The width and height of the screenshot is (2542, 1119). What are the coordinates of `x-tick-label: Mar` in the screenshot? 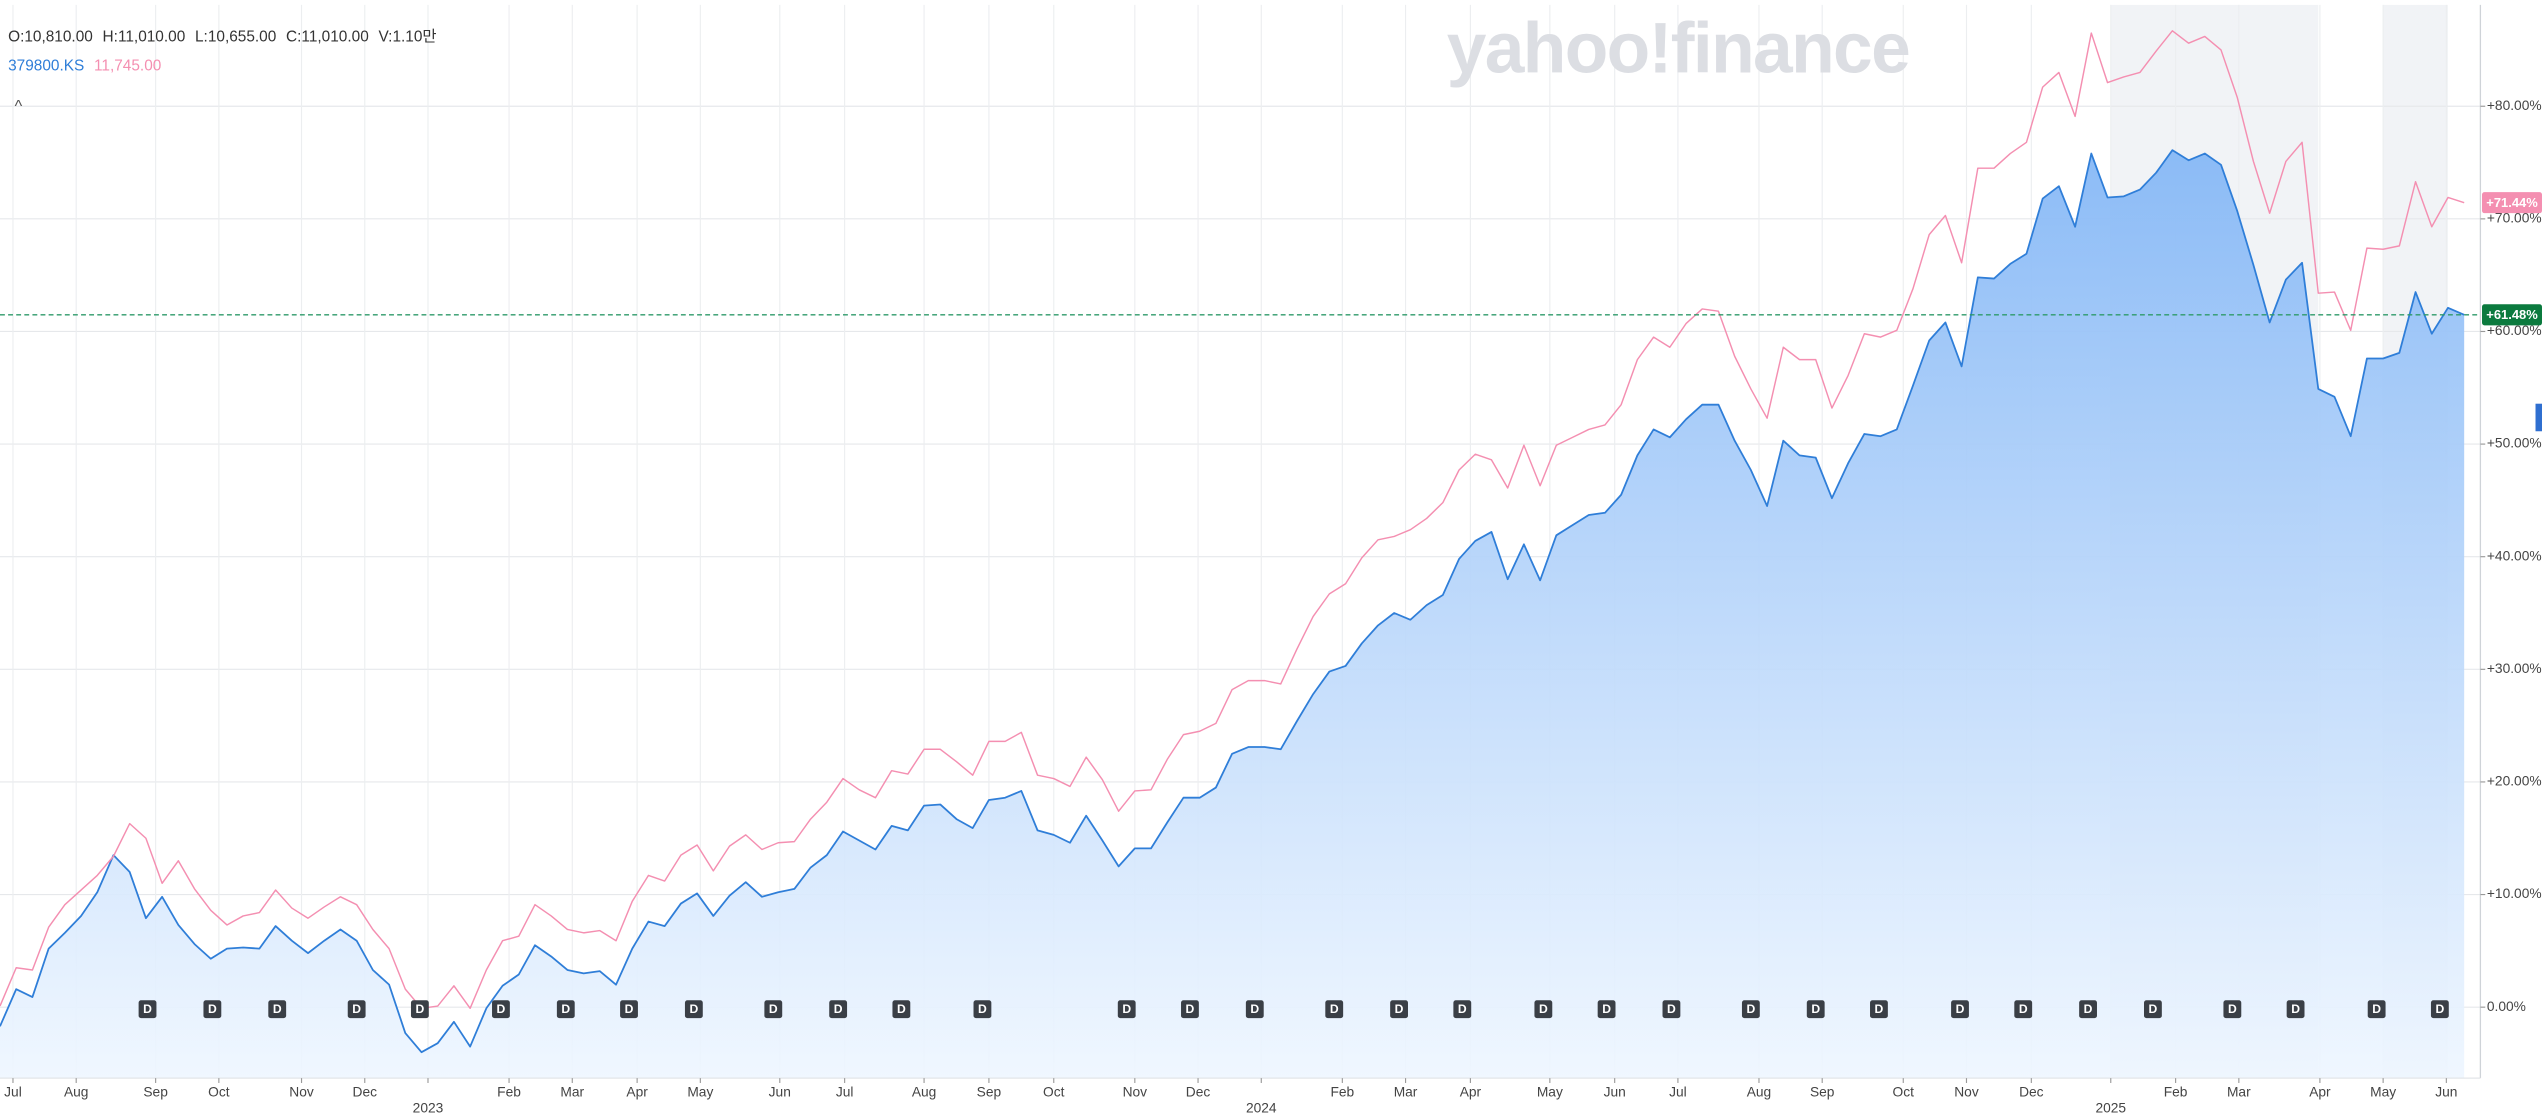 It's located at (1406, 1091).